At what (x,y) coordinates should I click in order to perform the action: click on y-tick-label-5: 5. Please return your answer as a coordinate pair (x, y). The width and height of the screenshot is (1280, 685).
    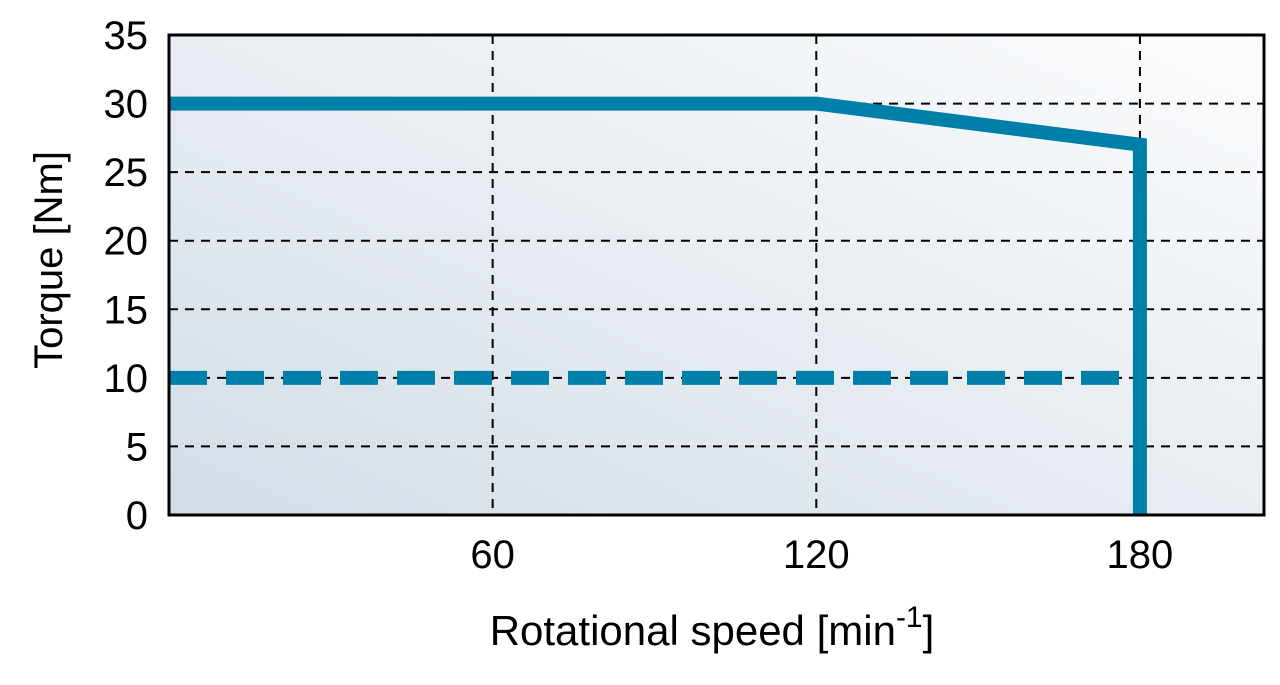
    Looking at the image, I should click on (137, 447).